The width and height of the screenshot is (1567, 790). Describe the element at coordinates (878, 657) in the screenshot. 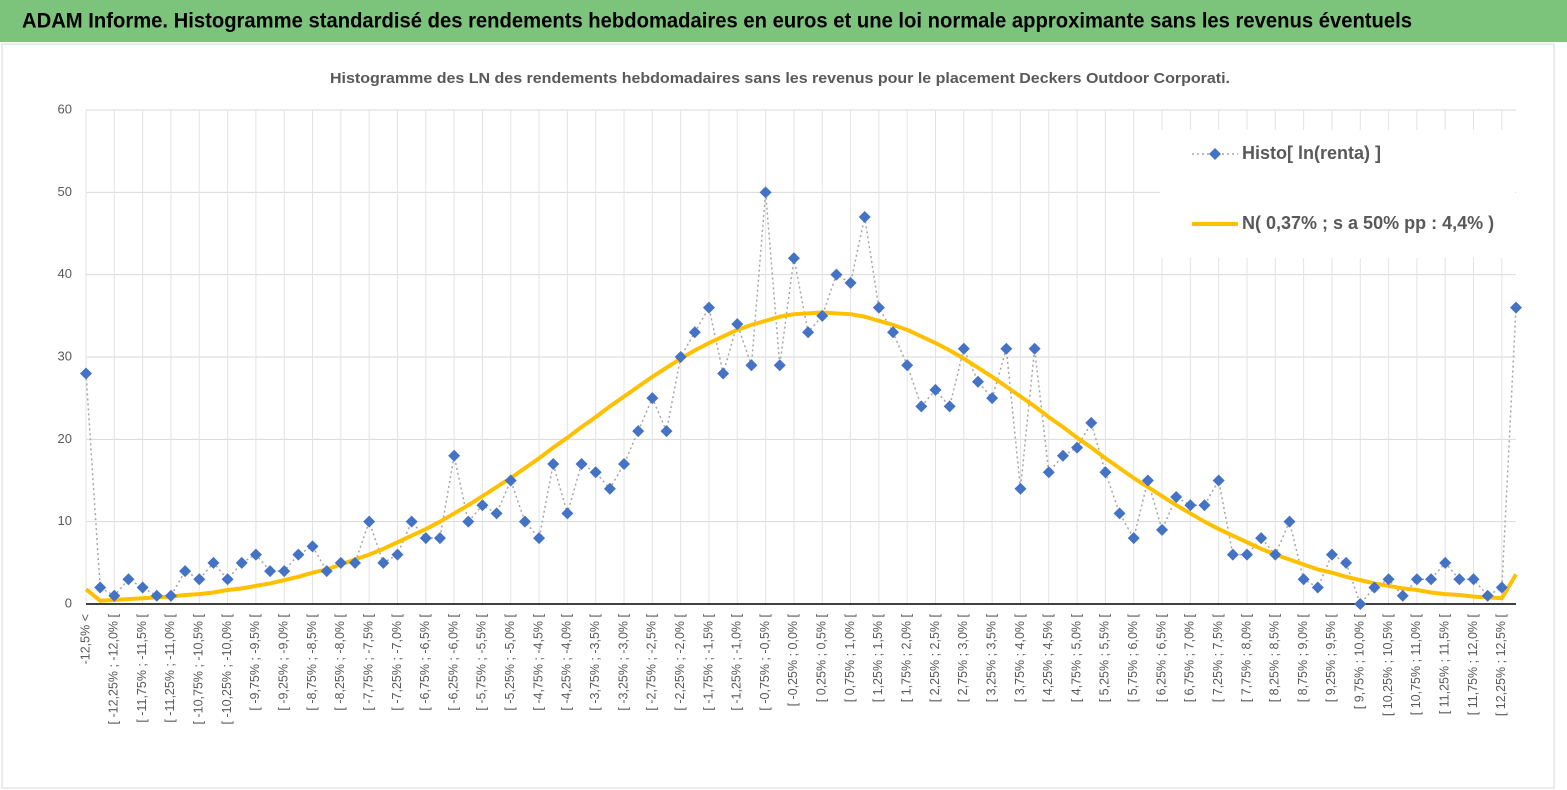

I see `x-tick-label: [ 1,25% ; 1,5% [` at that location.